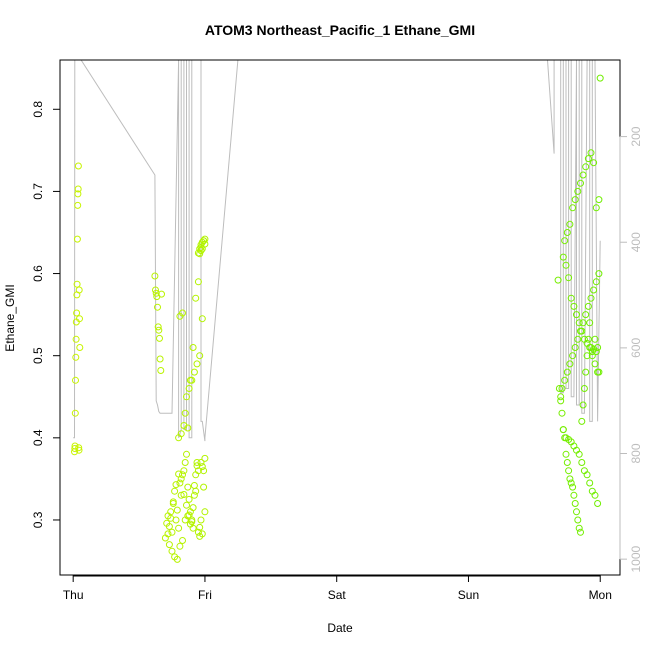 The height and width of the screenshot is (650, 650). I want to click on y-tick-label: 0.4, so click(38, 437).